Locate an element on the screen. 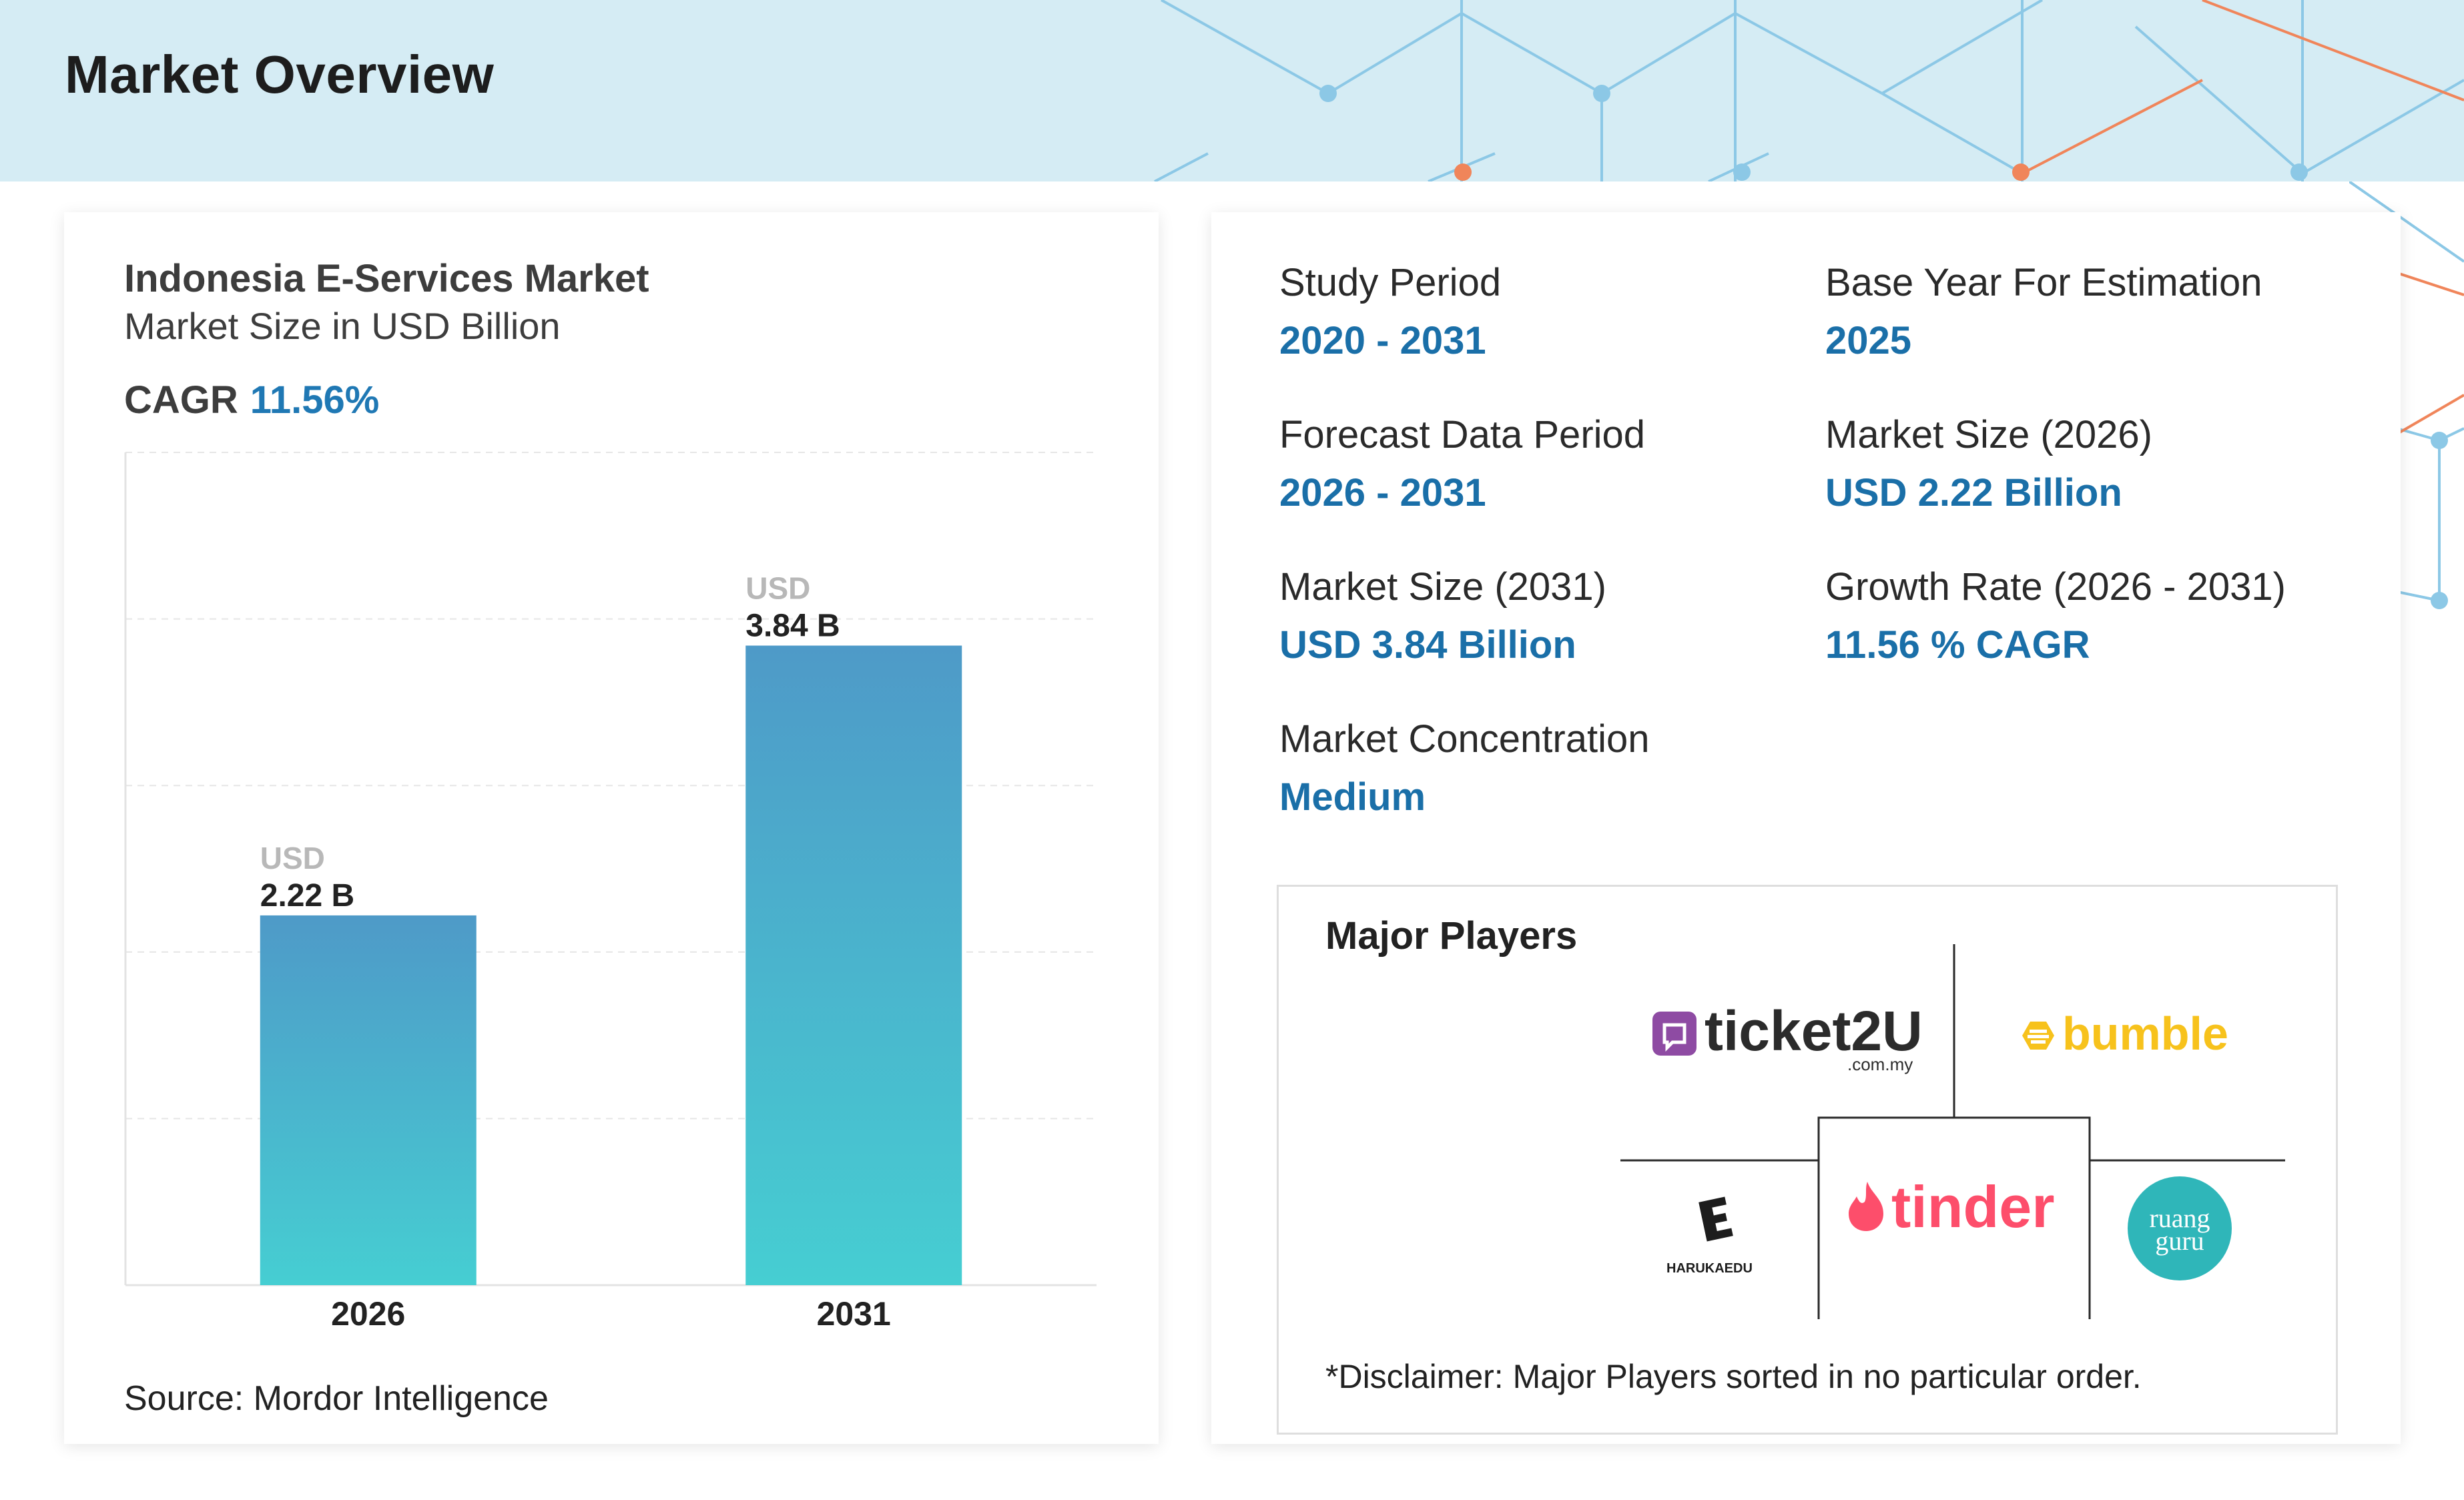 The height and width of the screenshot is (1500, 2464). stat-value: 2020 - 2031 is located at coordinates (1383, 340).